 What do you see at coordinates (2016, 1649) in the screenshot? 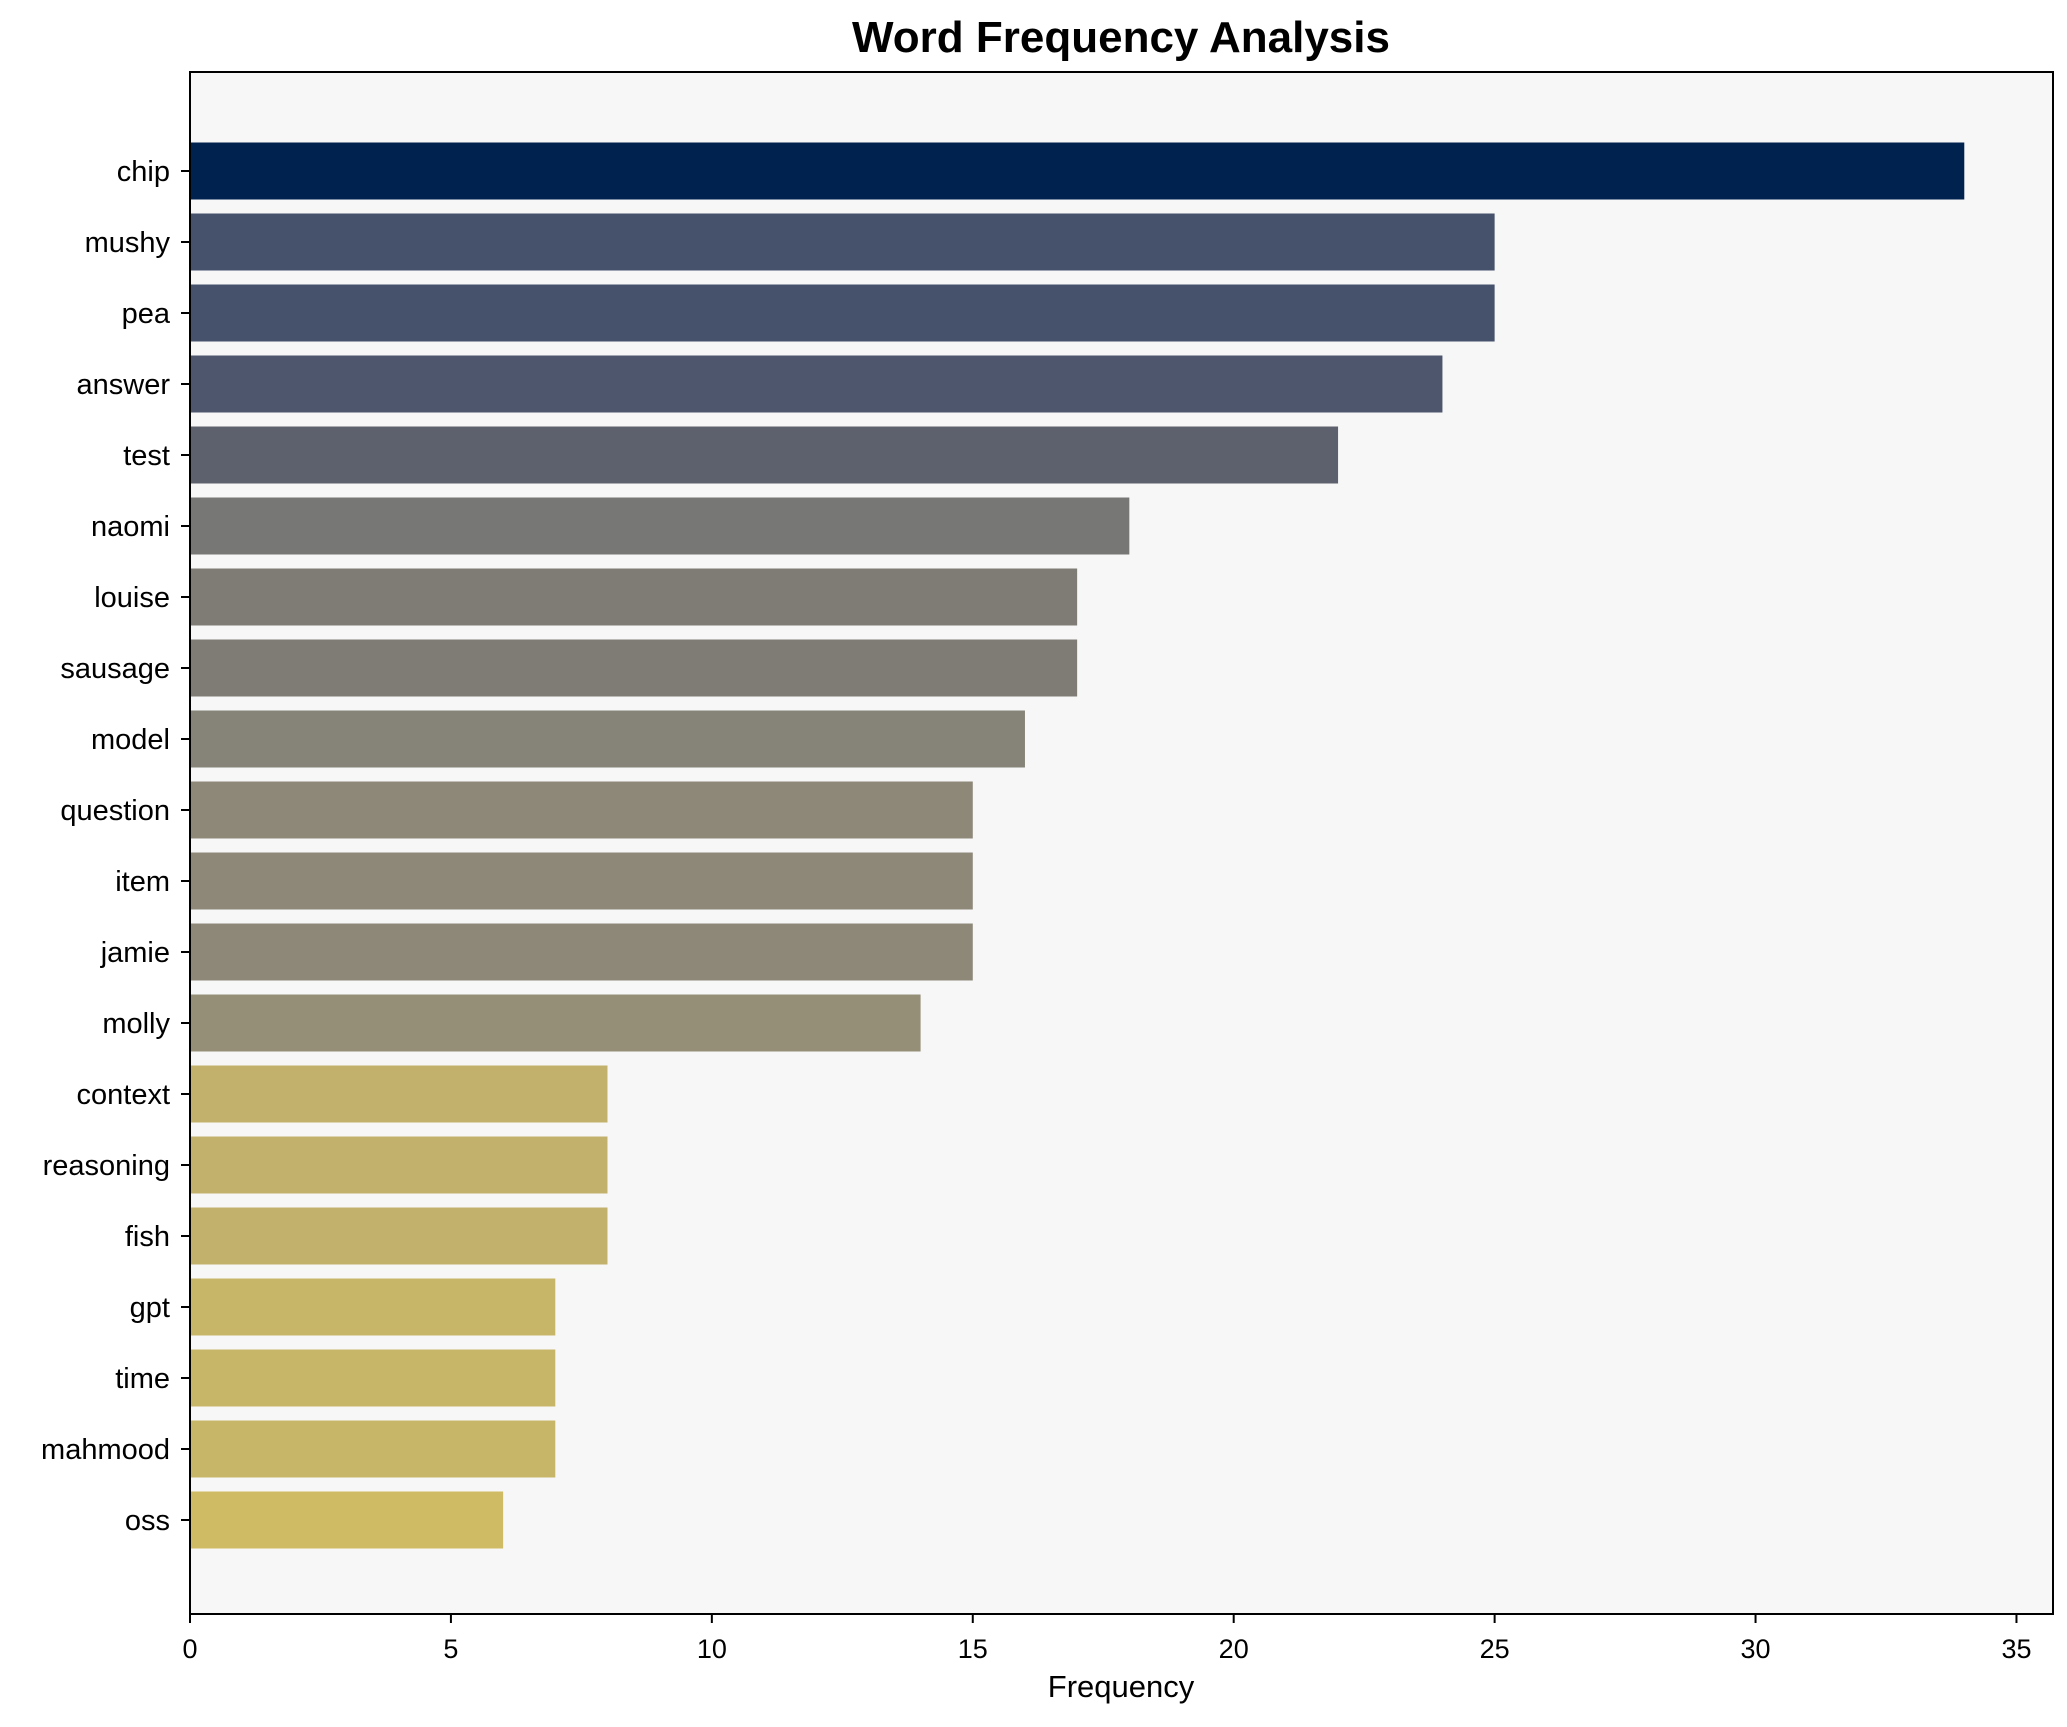
I see `x-tick-label: 35` at bounding box center [2016, 1649].